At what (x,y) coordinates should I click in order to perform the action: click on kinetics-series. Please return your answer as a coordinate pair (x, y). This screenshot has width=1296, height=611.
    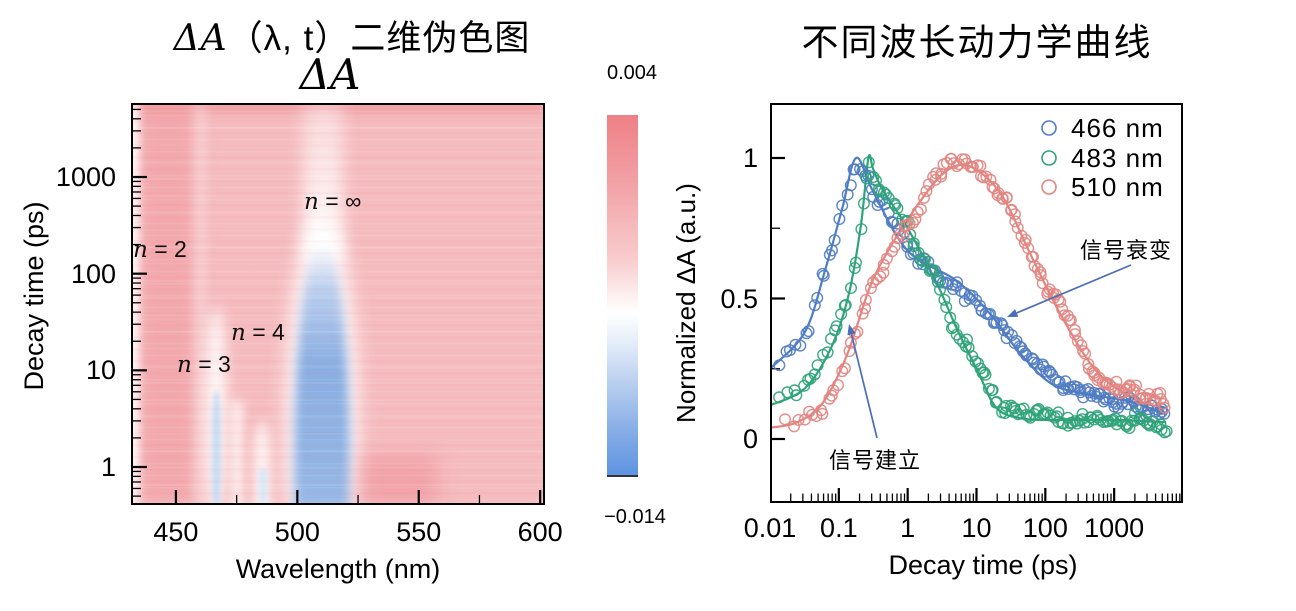
    Looking at the image, I should click on (972, 295).